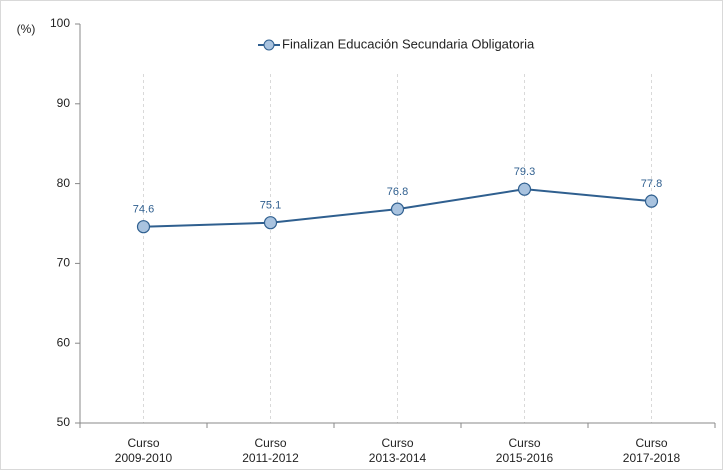  Describe the element at coordinates (26, 29) in the screenshot. I see `y-axis-label: (%)` at that location.